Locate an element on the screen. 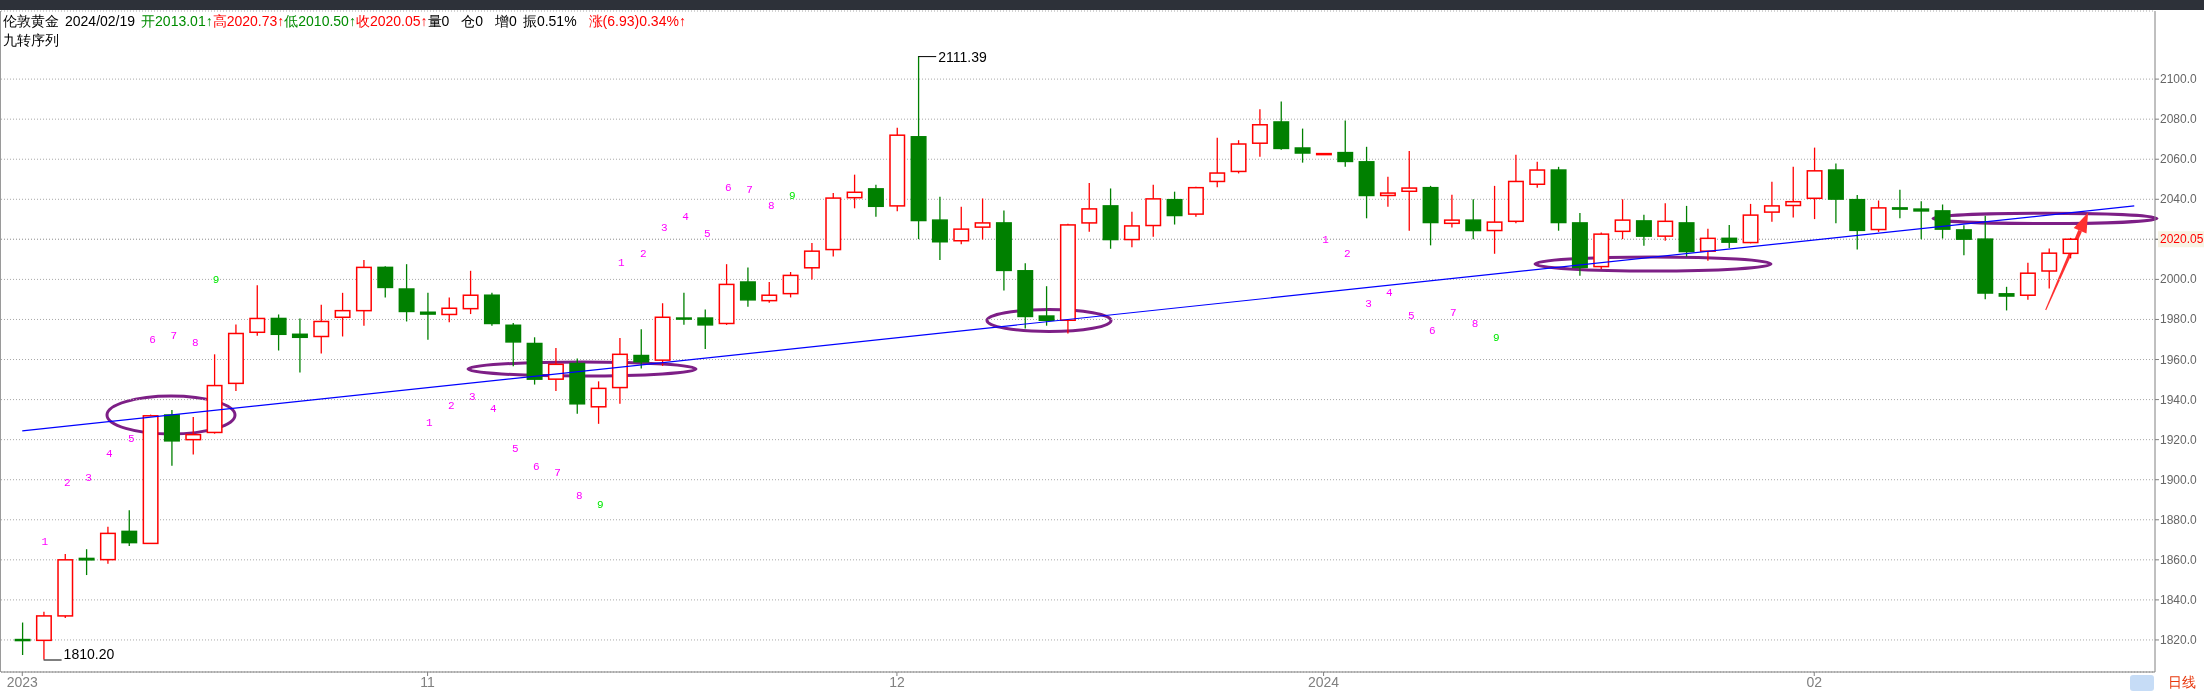 The image size is (2204, 691). x-tick-label: 12 is located at coordinates (897, 682).